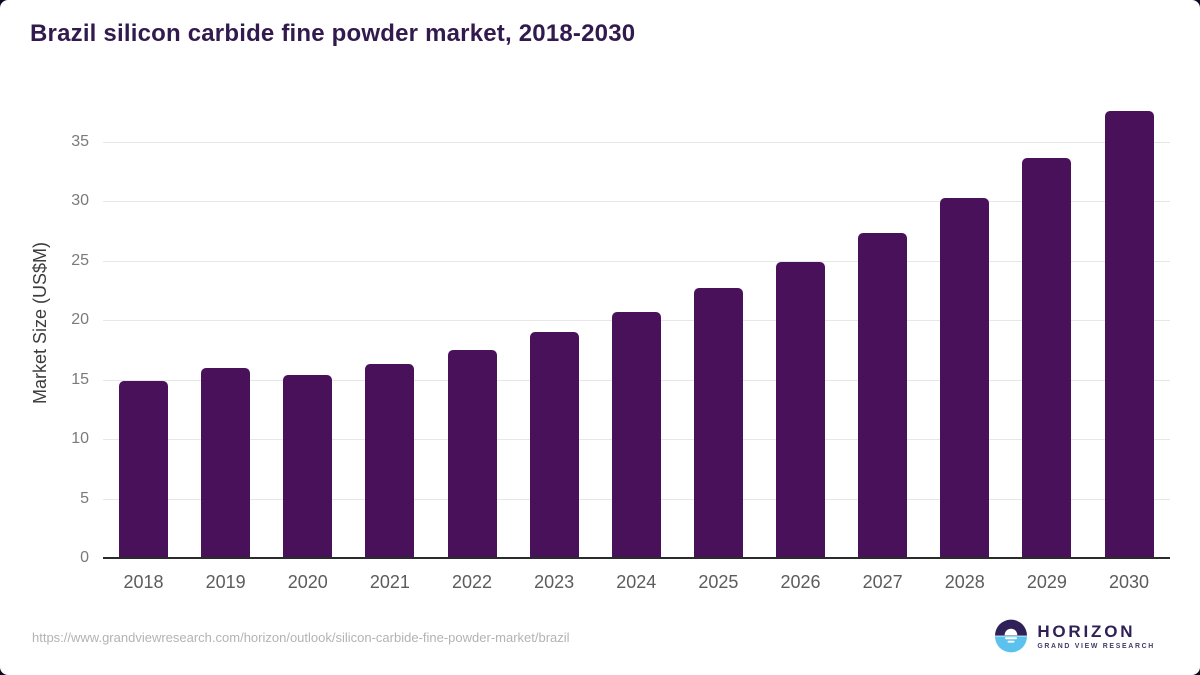  What do you see at coordinates (80, 320) in the screenshot?
I see `y-tick-label: 20` at bounding box center [80, 320].